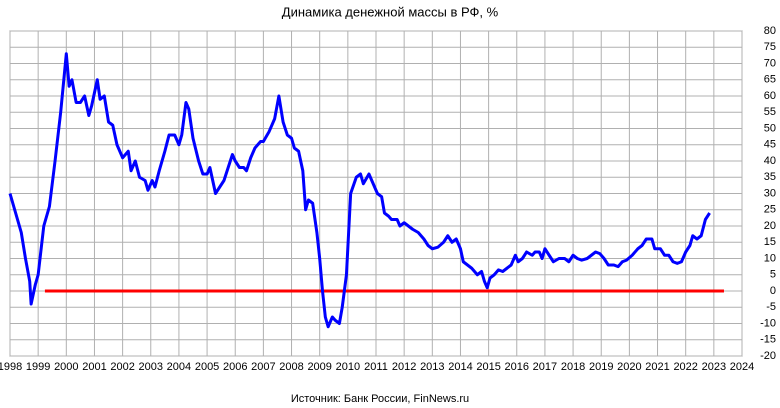  I want to click on y-tick-label: 65, so click(770, 80).